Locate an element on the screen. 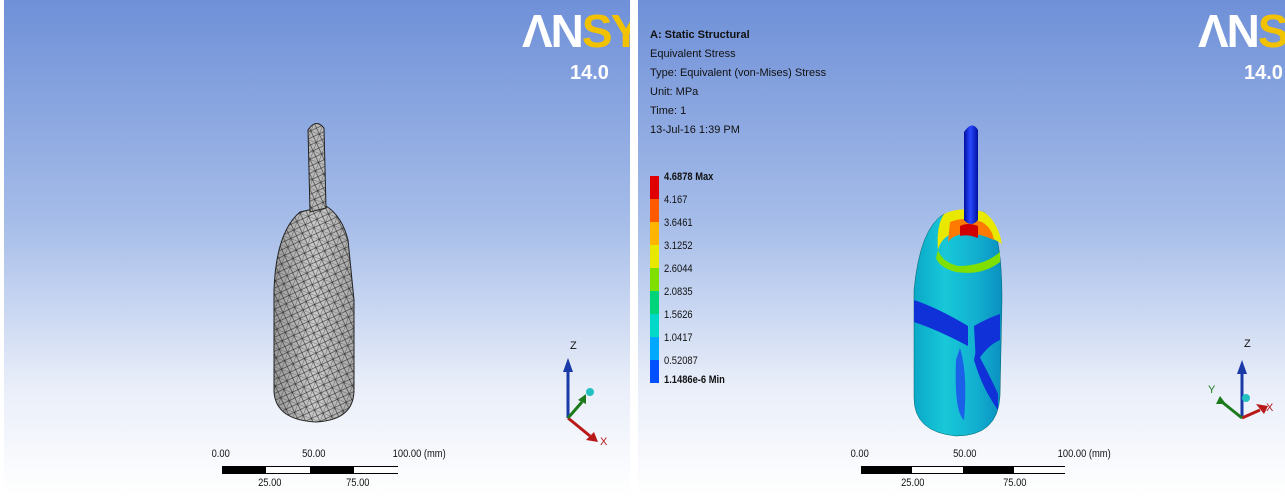 This screenshot has height=499, width=1285. legend-label: 3.1252 is located at coordinates (678, 246).